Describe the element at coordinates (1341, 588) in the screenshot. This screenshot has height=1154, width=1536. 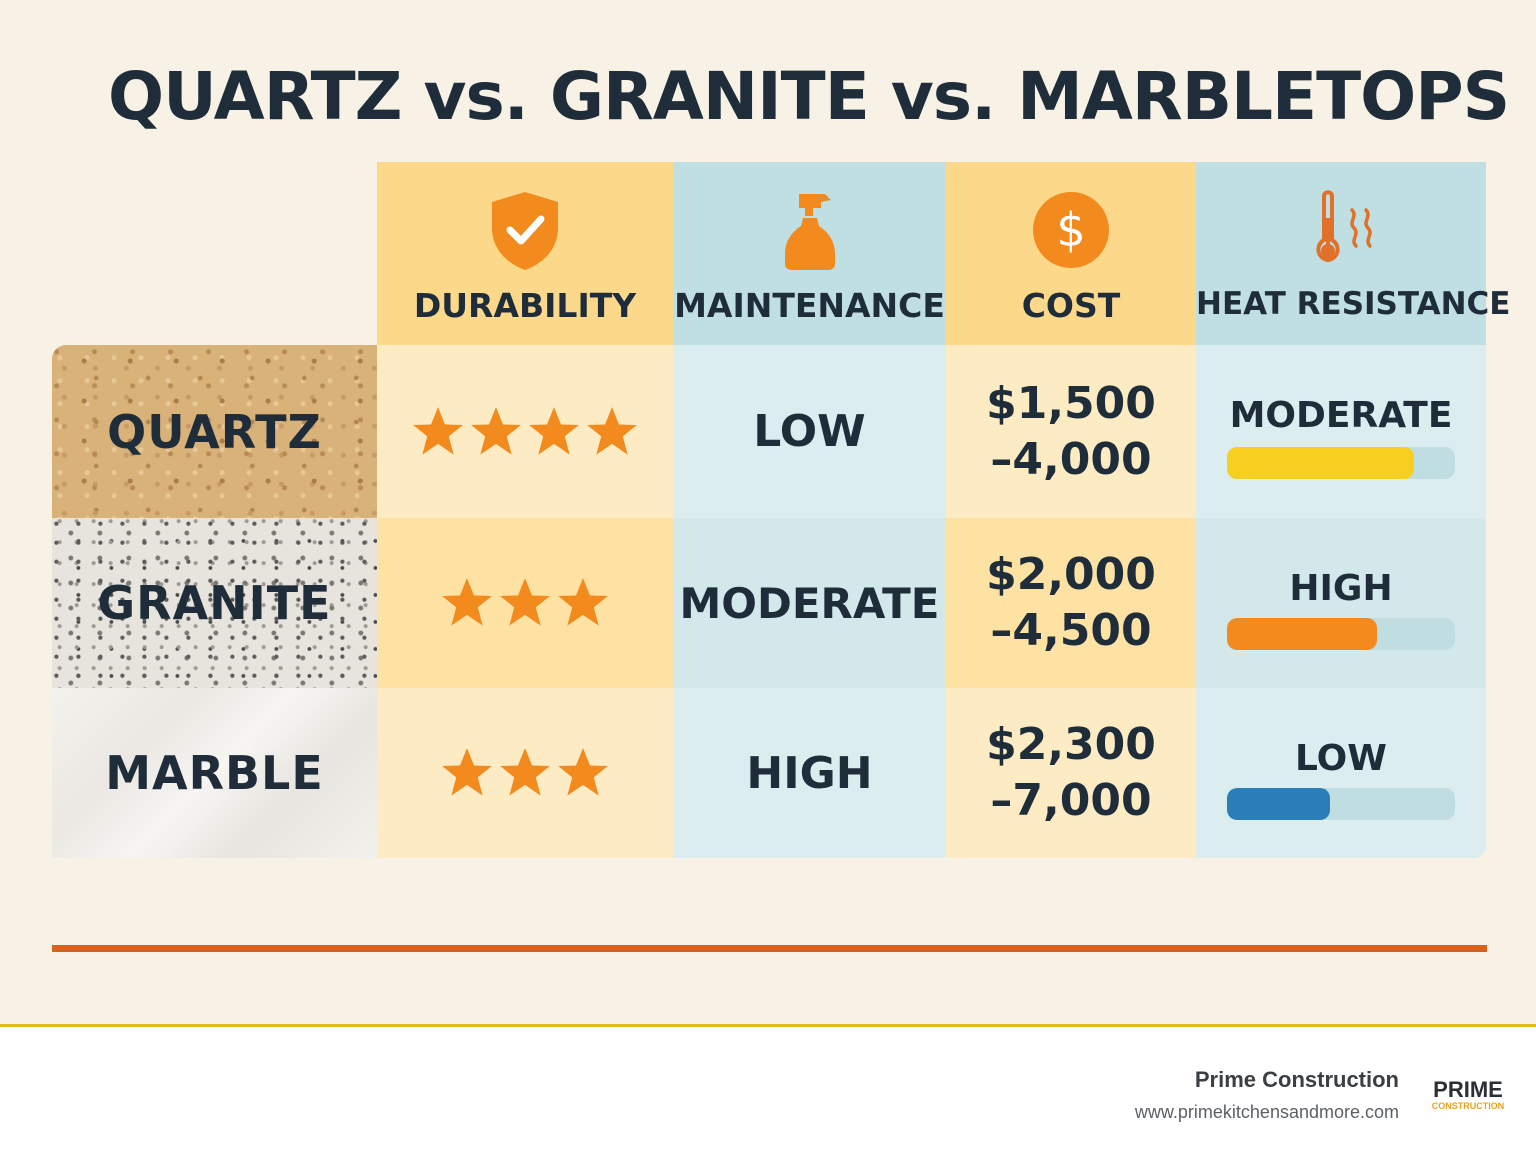
I see `heat-value: HIGH` at that location.